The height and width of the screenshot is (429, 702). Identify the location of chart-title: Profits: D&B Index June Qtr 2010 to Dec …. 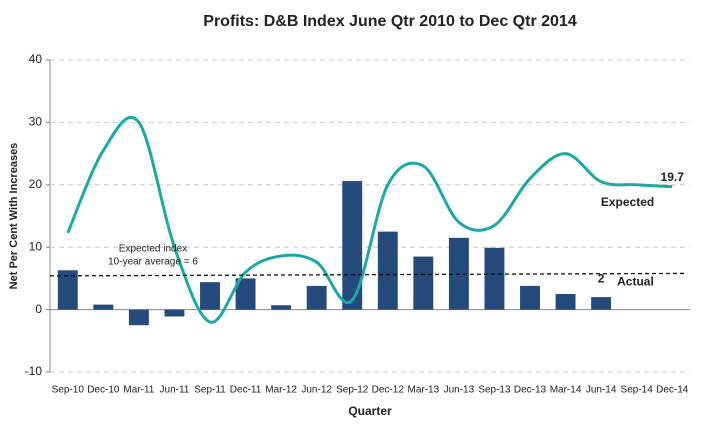
(390, 21).